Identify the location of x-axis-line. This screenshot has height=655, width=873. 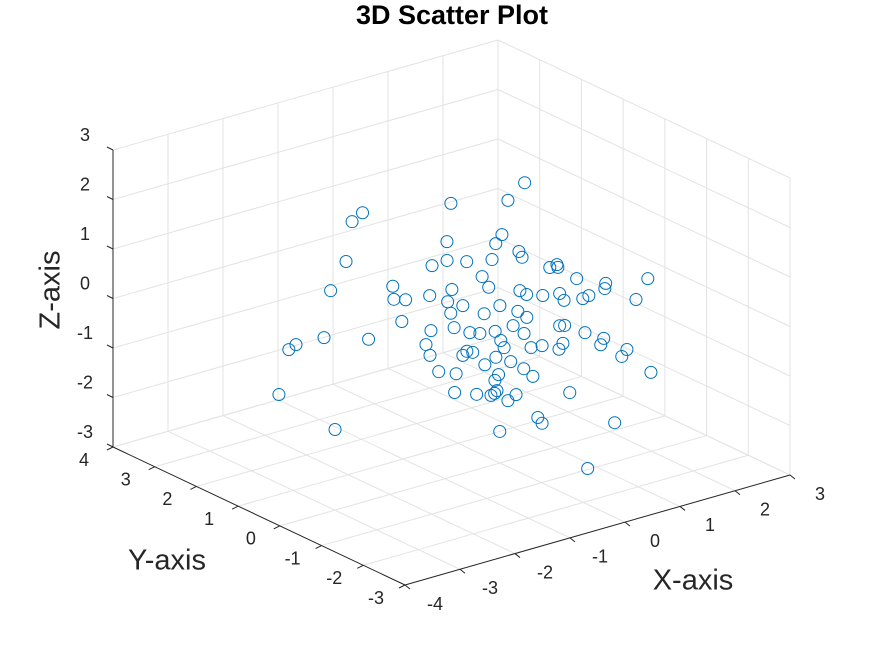
(597, 530).